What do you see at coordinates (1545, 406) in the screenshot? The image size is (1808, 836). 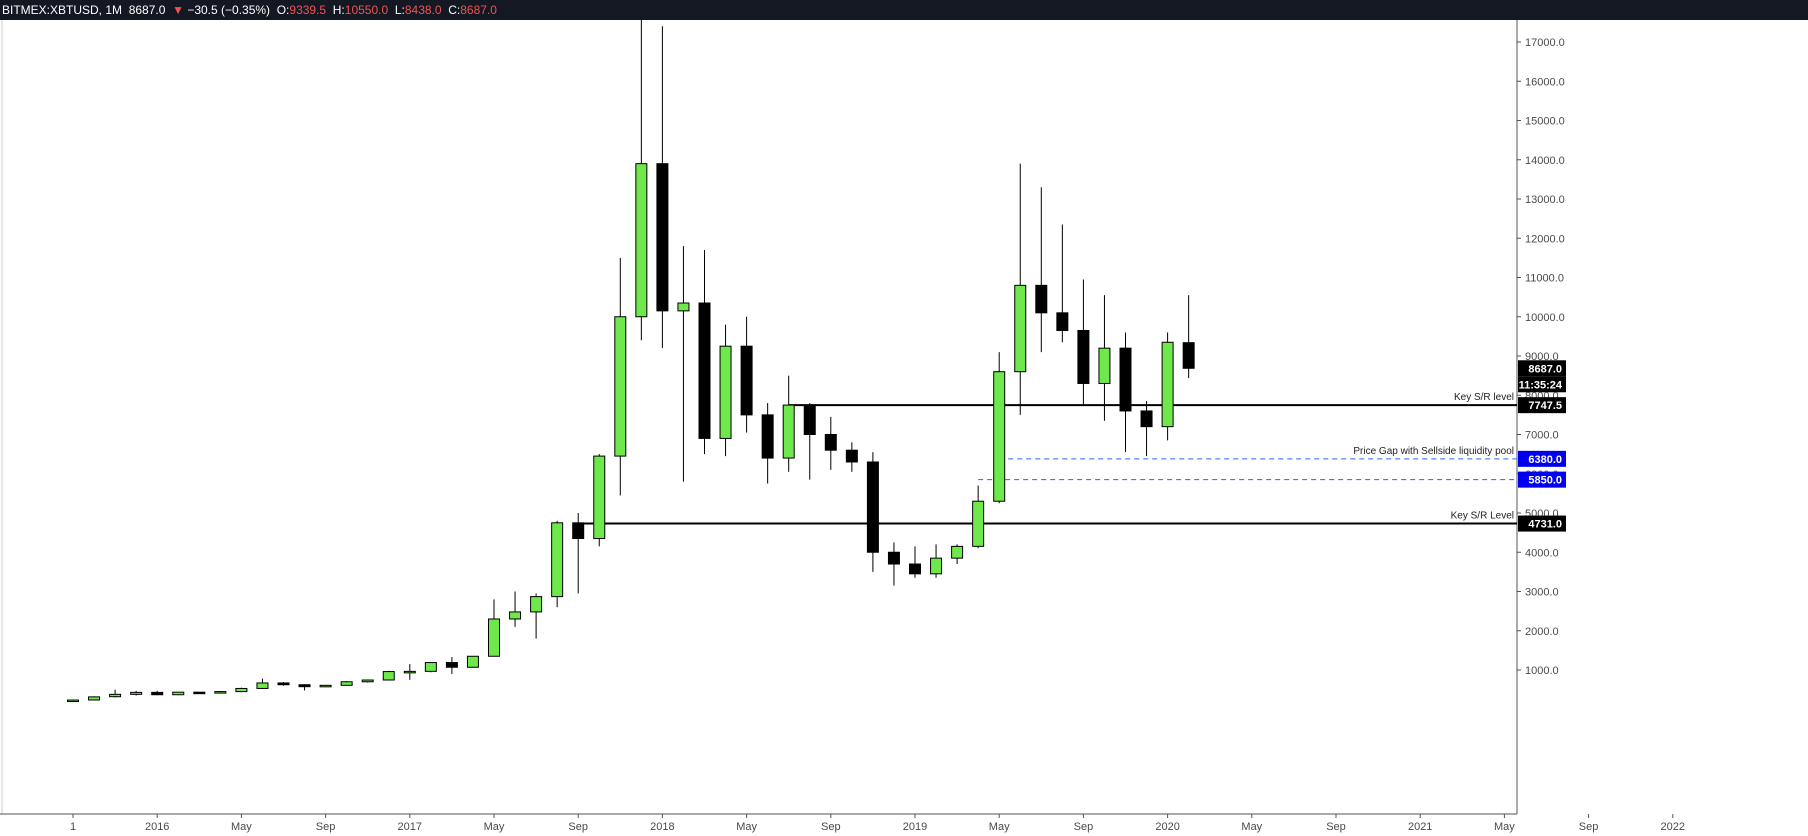 I see `level-price-label: 7747.5` at bounding box center [1545, 406].